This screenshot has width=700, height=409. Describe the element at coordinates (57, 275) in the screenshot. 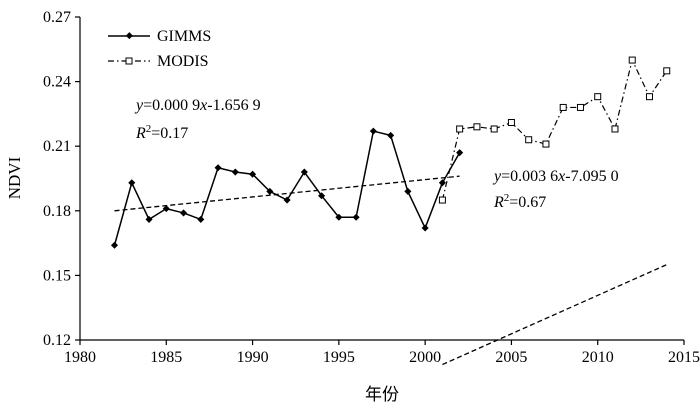

I see `y-tick-label: 0.15` at that location.